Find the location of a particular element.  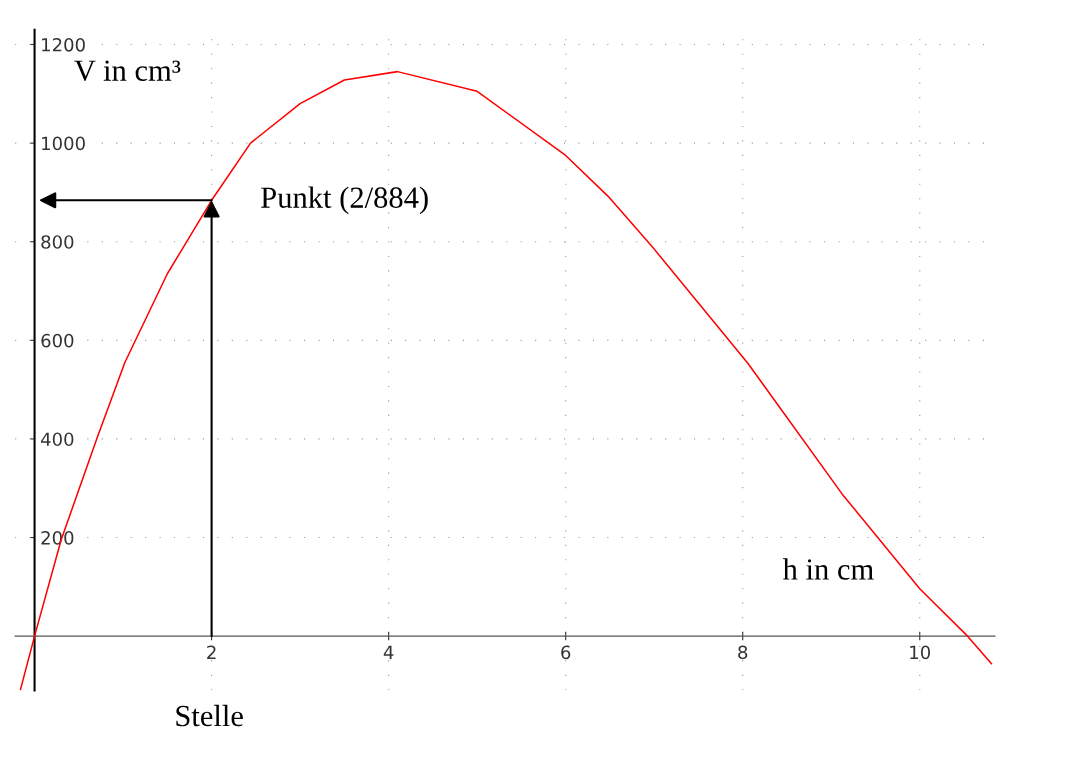

y-tick-label: 1200 is located at coordinates (63, 44).